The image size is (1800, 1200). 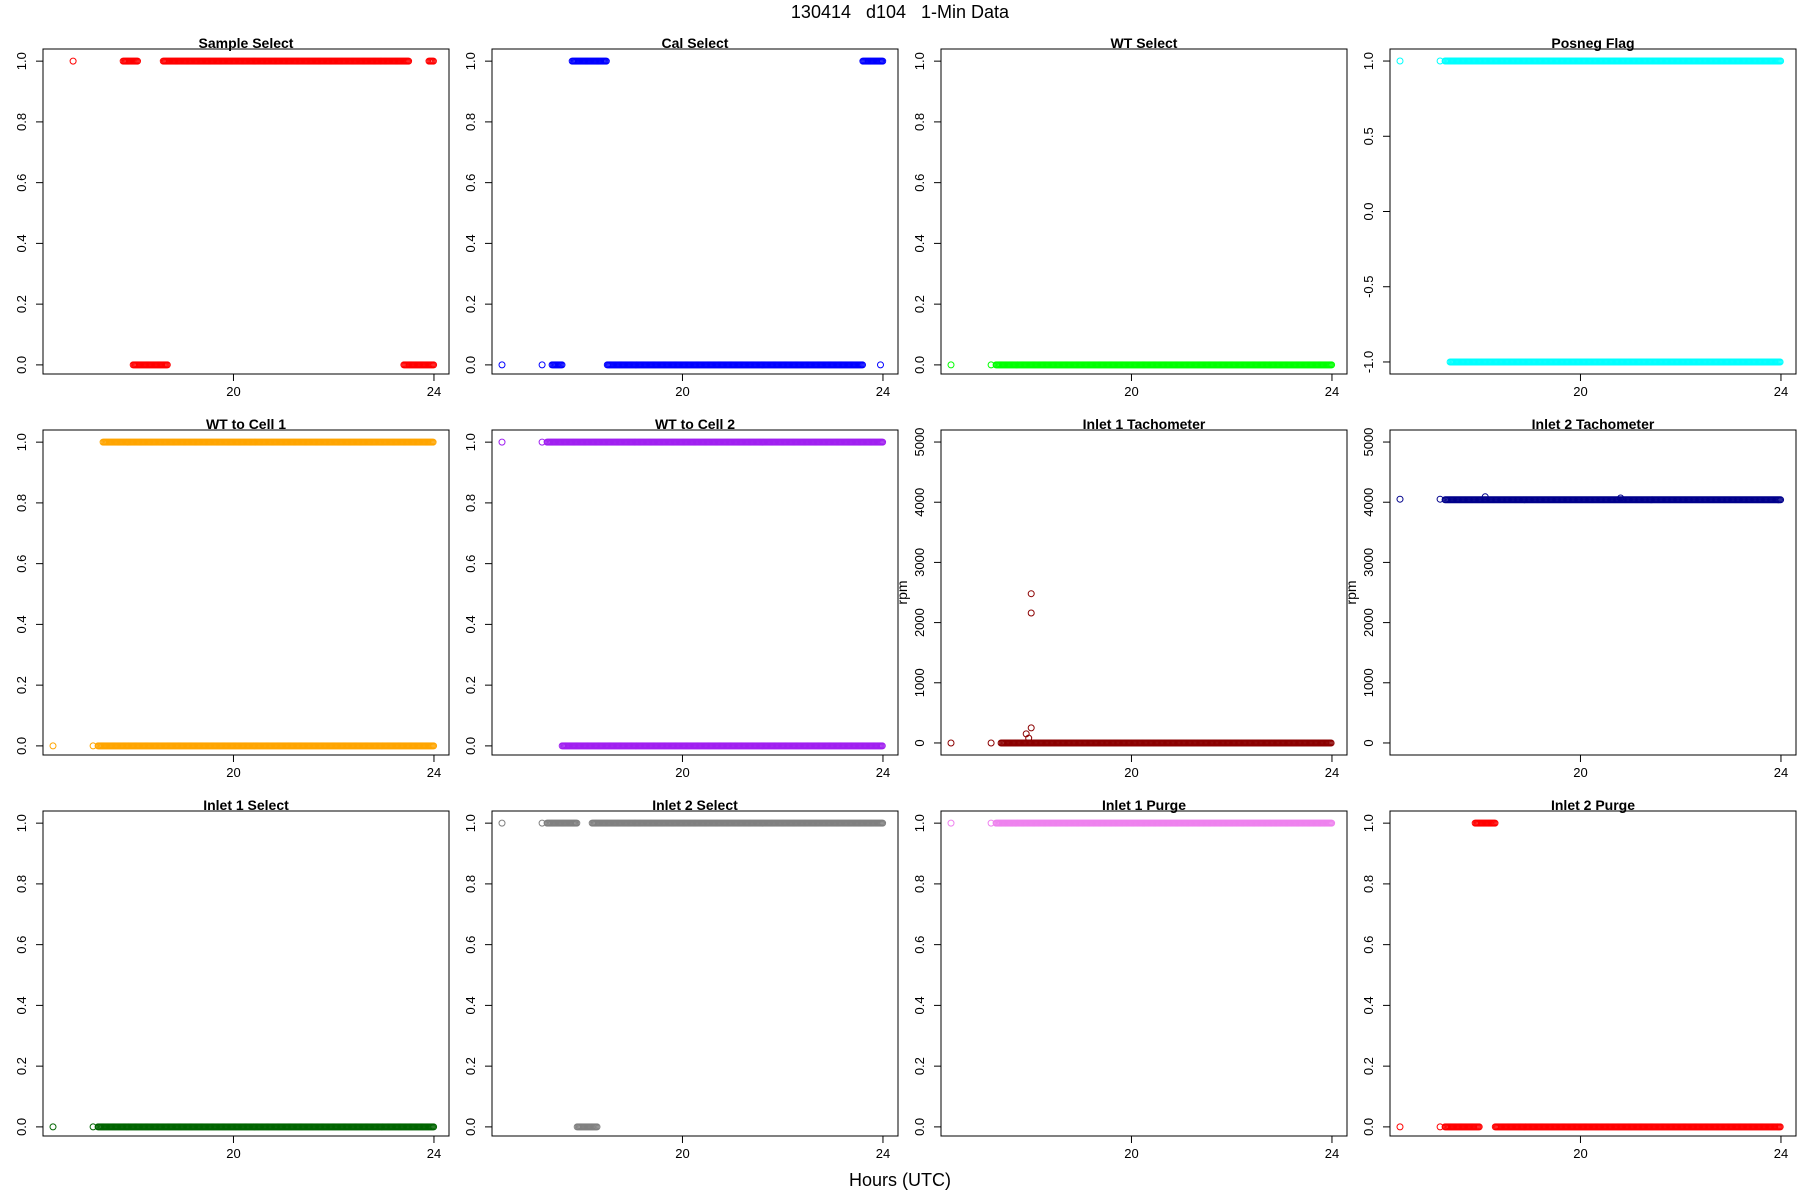 I want to click on y-tick-label: -1.0, so click(x=1368, y=362).